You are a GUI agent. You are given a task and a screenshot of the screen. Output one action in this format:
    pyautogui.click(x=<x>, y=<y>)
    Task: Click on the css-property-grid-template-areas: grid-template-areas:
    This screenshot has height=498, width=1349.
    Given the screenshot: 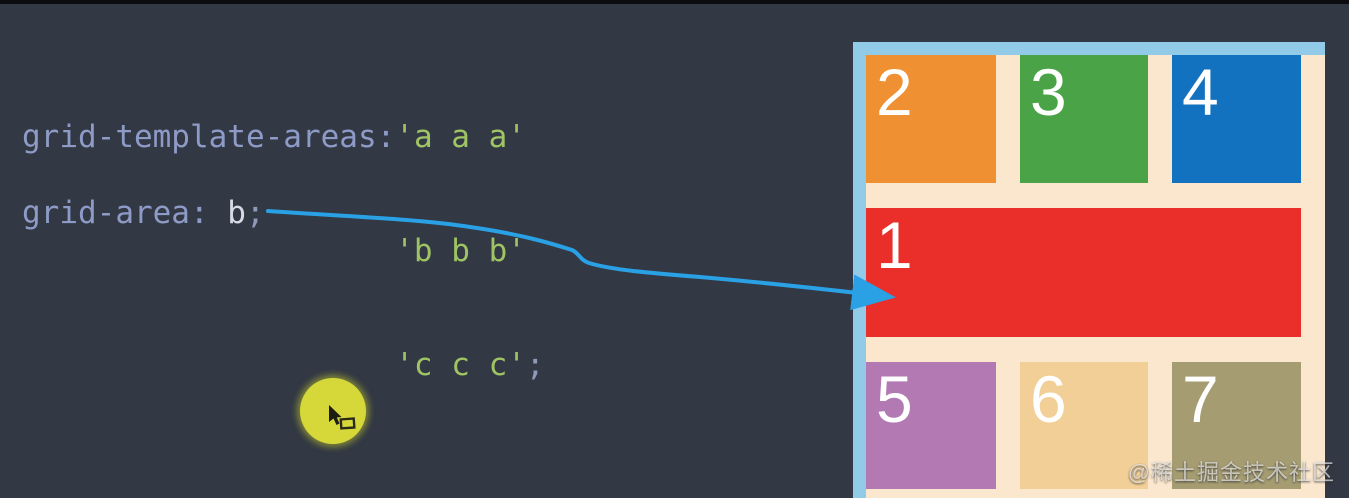 What is the action you would take?
    pyautogui.click(x=209, y=137)
    